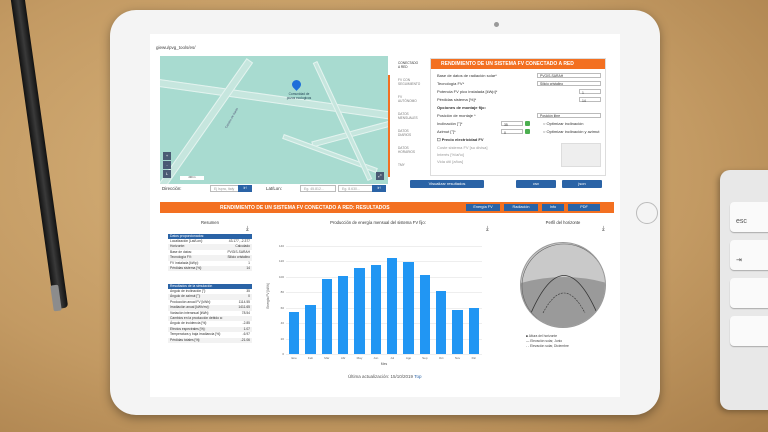 This screenshot has width=768, height=432. Describe the element at coordinates (418, 376) in the screenshot. I see `top-link: Top` at that location.